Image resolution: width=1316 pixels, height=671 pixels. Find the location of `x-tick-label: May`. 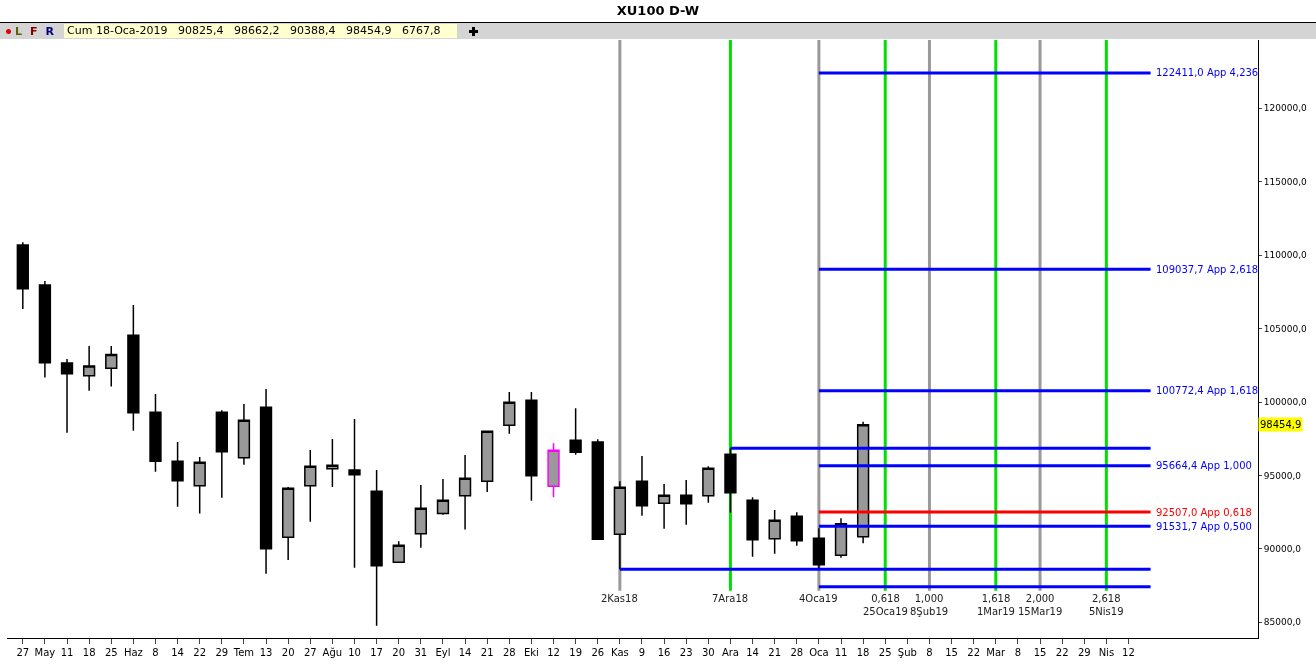

x-tick-label: May is located at coordinates (45, 652).